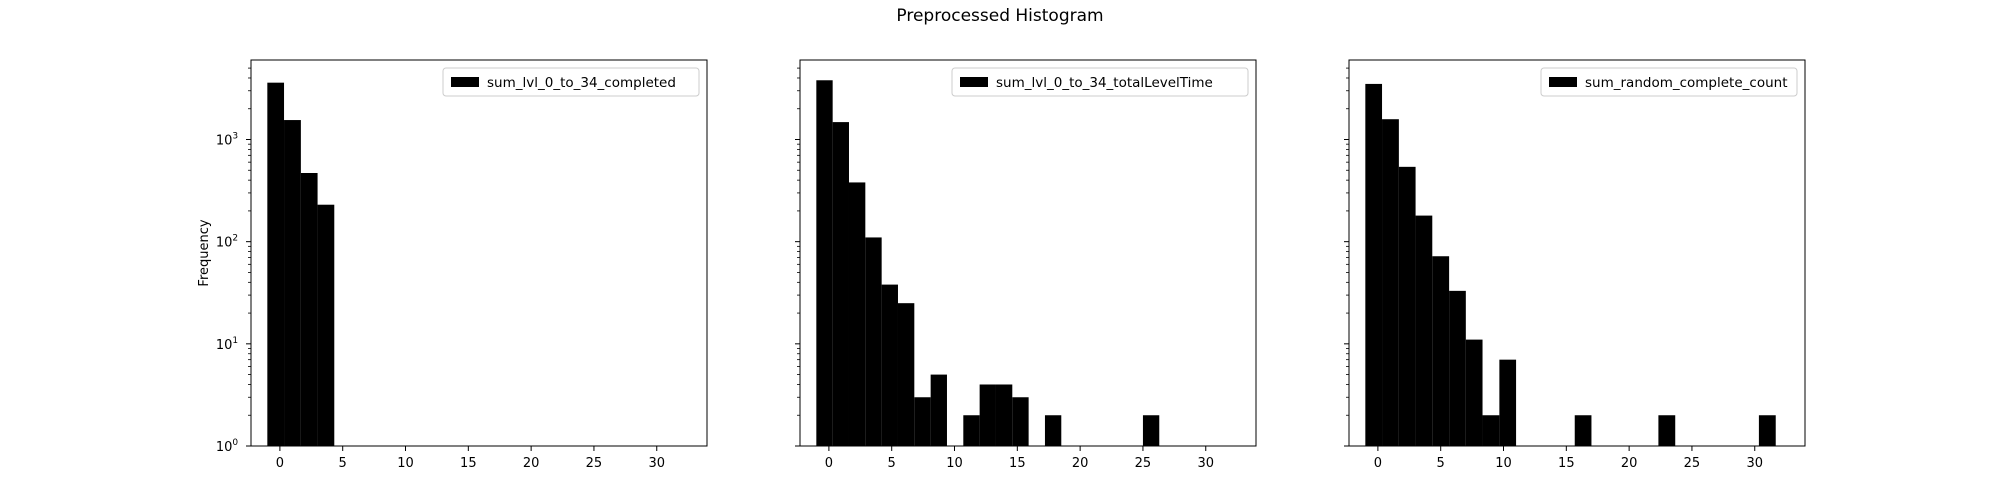 Image resolution: width=2000 pixels, height=500 pixels. I want to click on y-axis-label: Frequency, so click(204, 252).